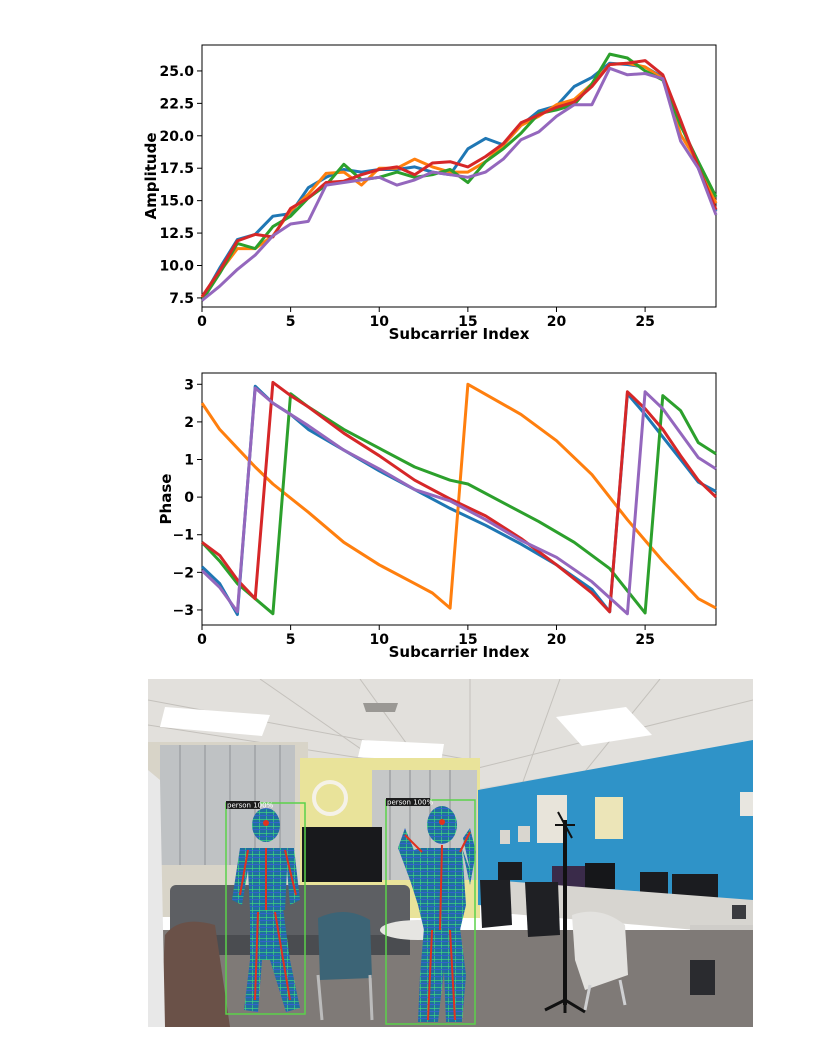 The width and height of the screenshot is (840, 1052). What do you see at coordinates (166, 499) in the screenshot?
I see `phase-y-axis-title: Phase` at bounding box center [166, 499].